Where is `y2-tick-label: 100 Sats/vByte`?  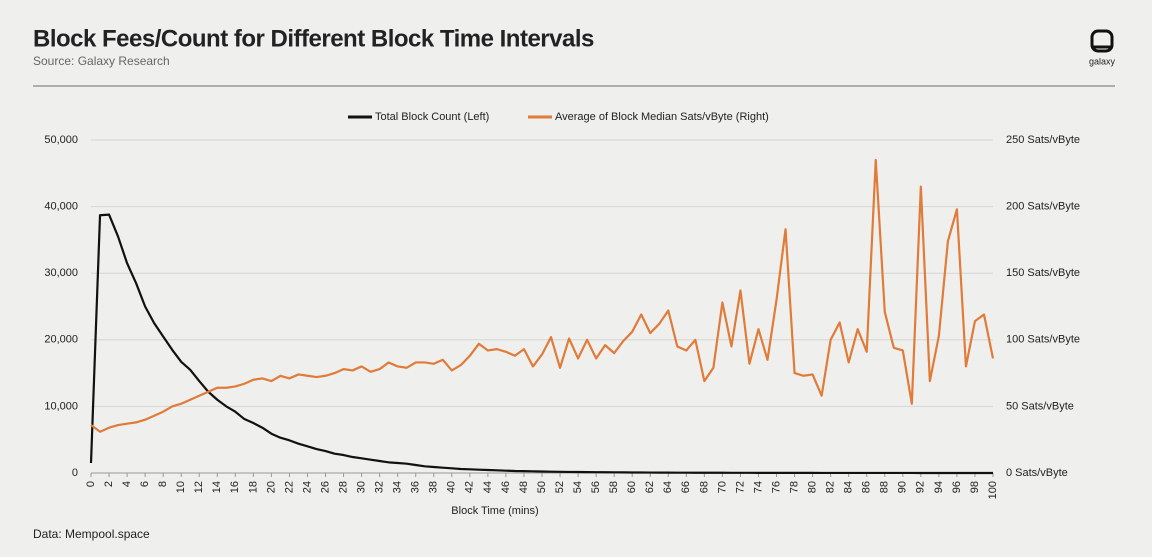
y2-tick-label: 100 Sats/vByte is located at coordinates (1043, 340).